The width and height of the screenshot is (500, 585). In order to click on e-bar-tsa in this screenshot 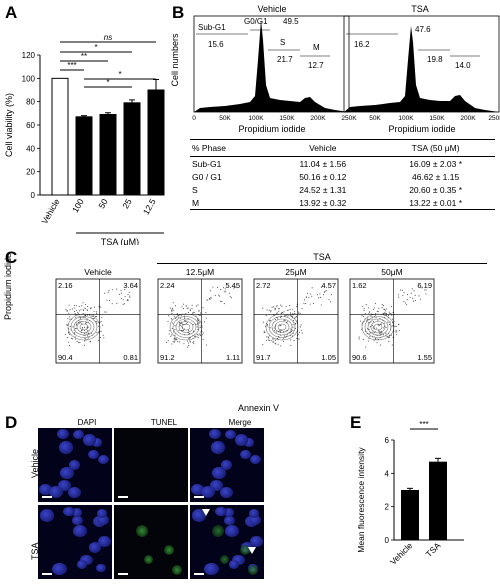, I will do `click(438, 500)`.